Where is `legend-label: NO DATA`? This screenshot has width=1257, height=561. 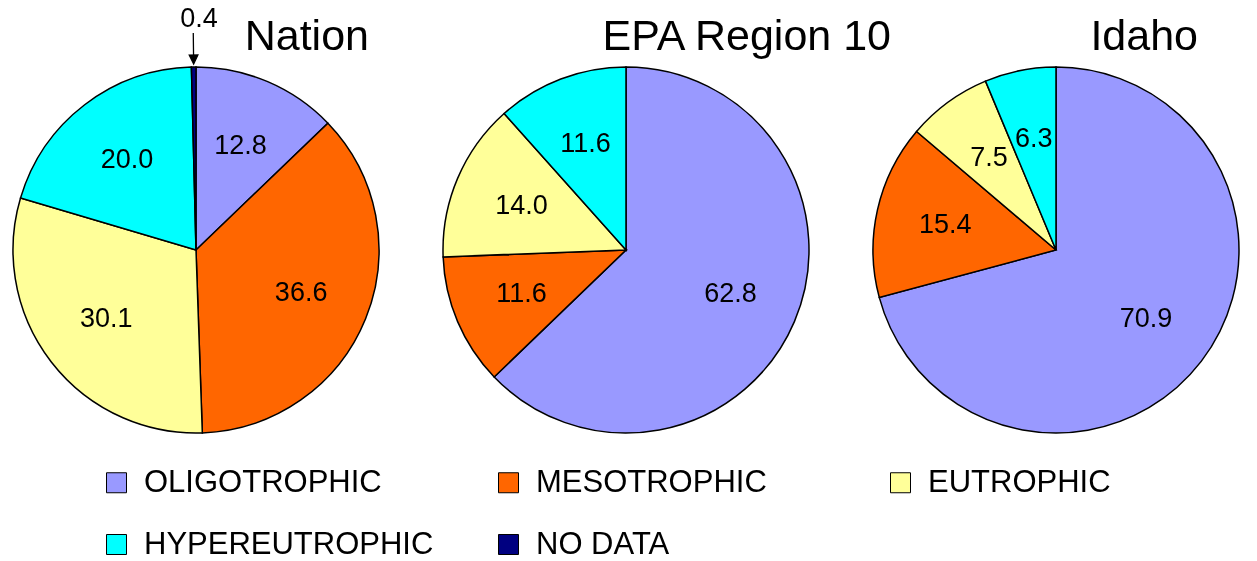
legend-label: NO DATA is located at coordinates (603, 543).